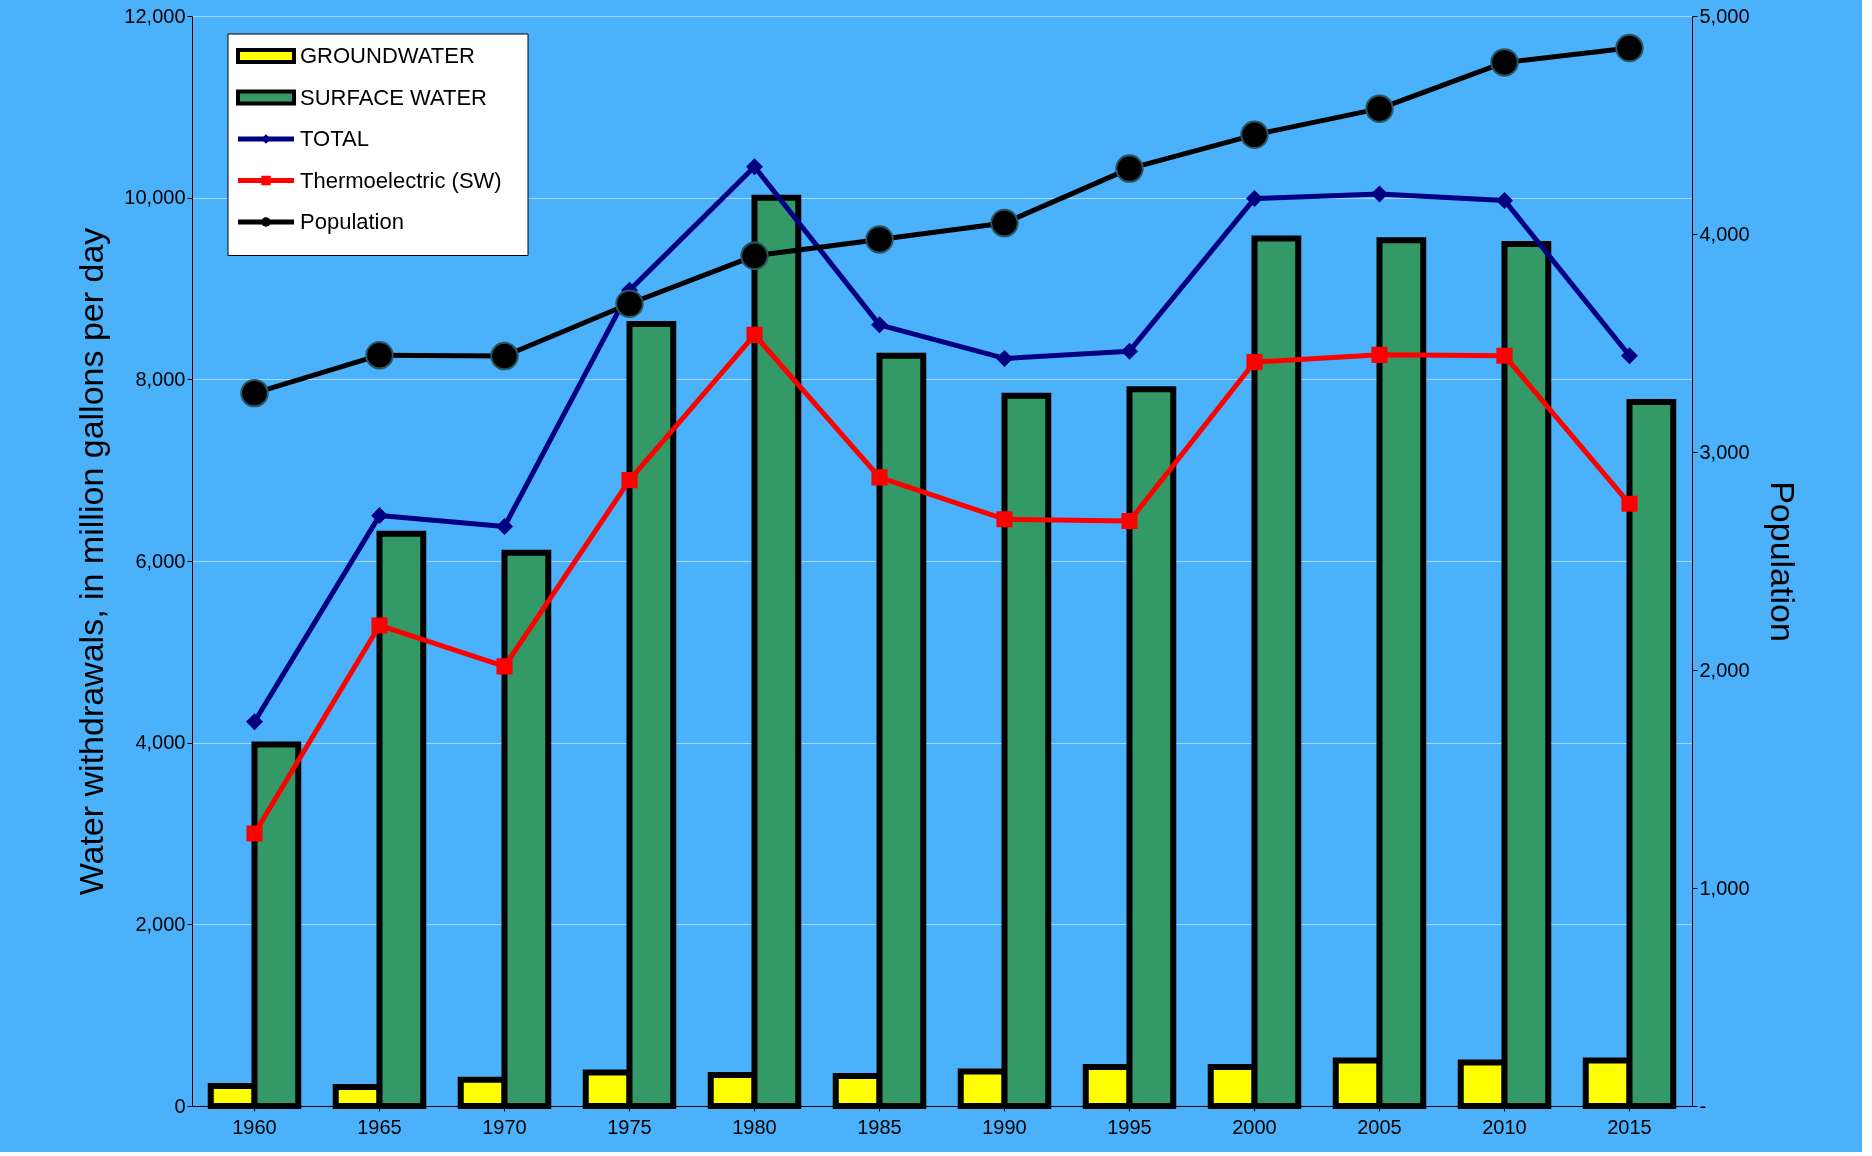 Image resolution: width=1872 pixels, height=1156 pixels. Describe the element at coordinates (180, 1105) in the screenshot. I see `y-tick-label: 0` at that location.